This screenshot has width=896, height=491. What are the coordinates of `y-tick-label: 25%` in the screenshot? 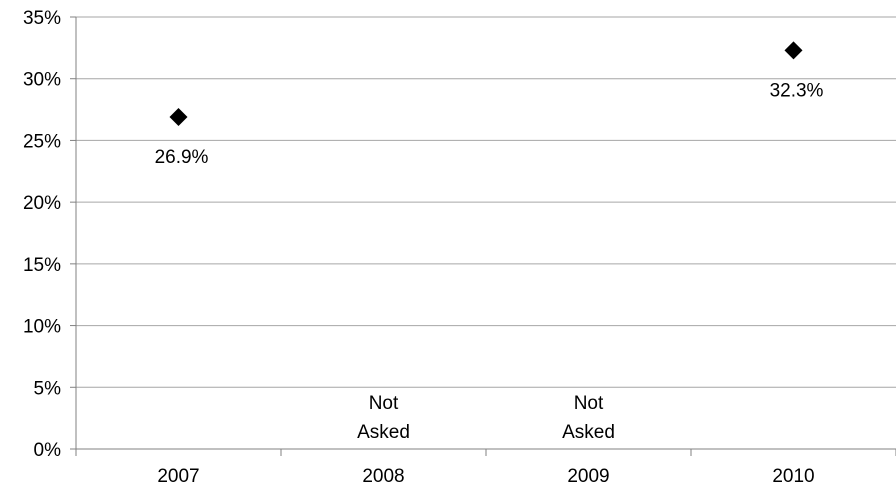 It's located at (42, 141).